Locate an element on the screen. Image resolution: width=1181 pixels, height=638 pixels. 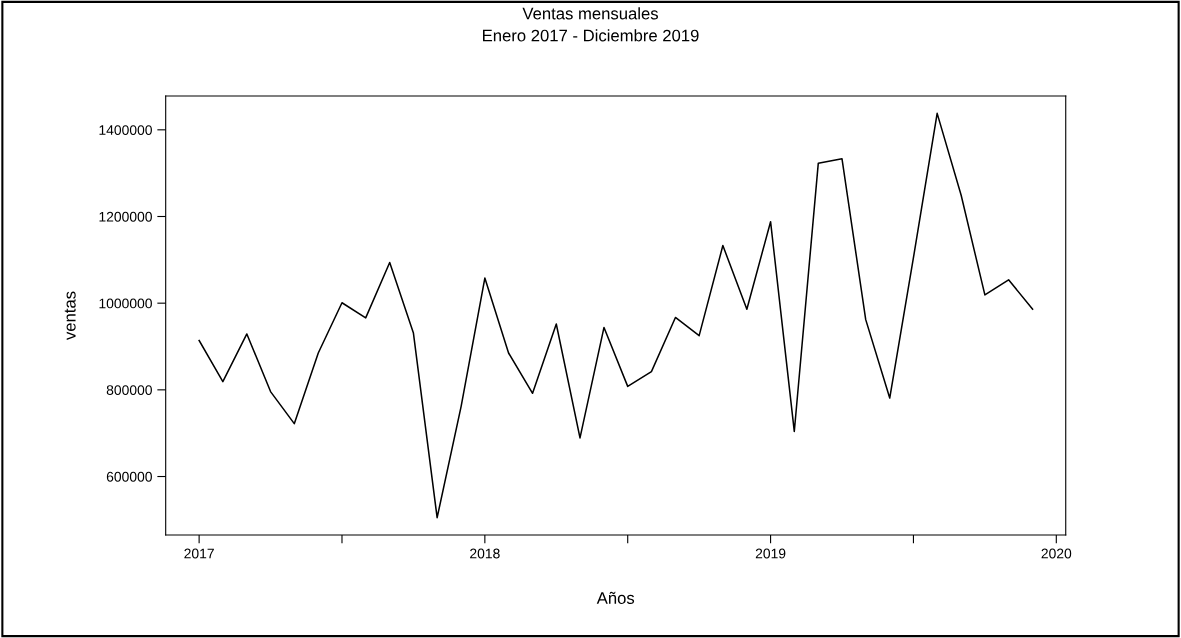
x-axis-title: Años is located at coordinates (615, 597).